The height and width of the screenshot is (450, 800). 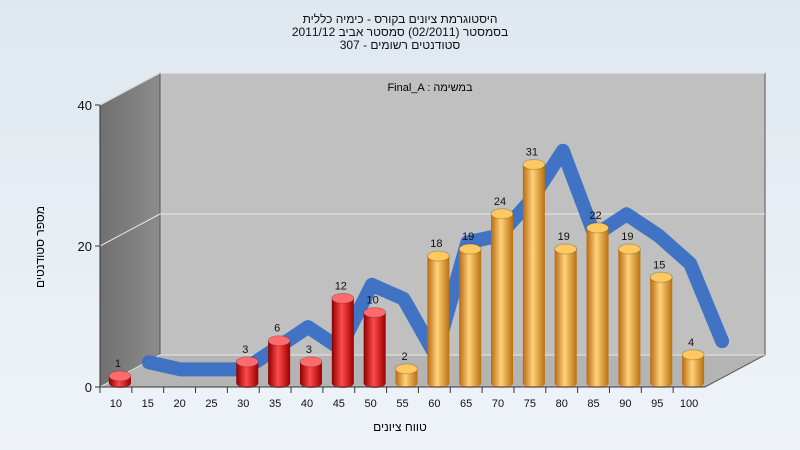 What do you see at coordinates (243, 404) in the screenshot?
I see `x-tick-label: 30` at bounding box center [243, 404].